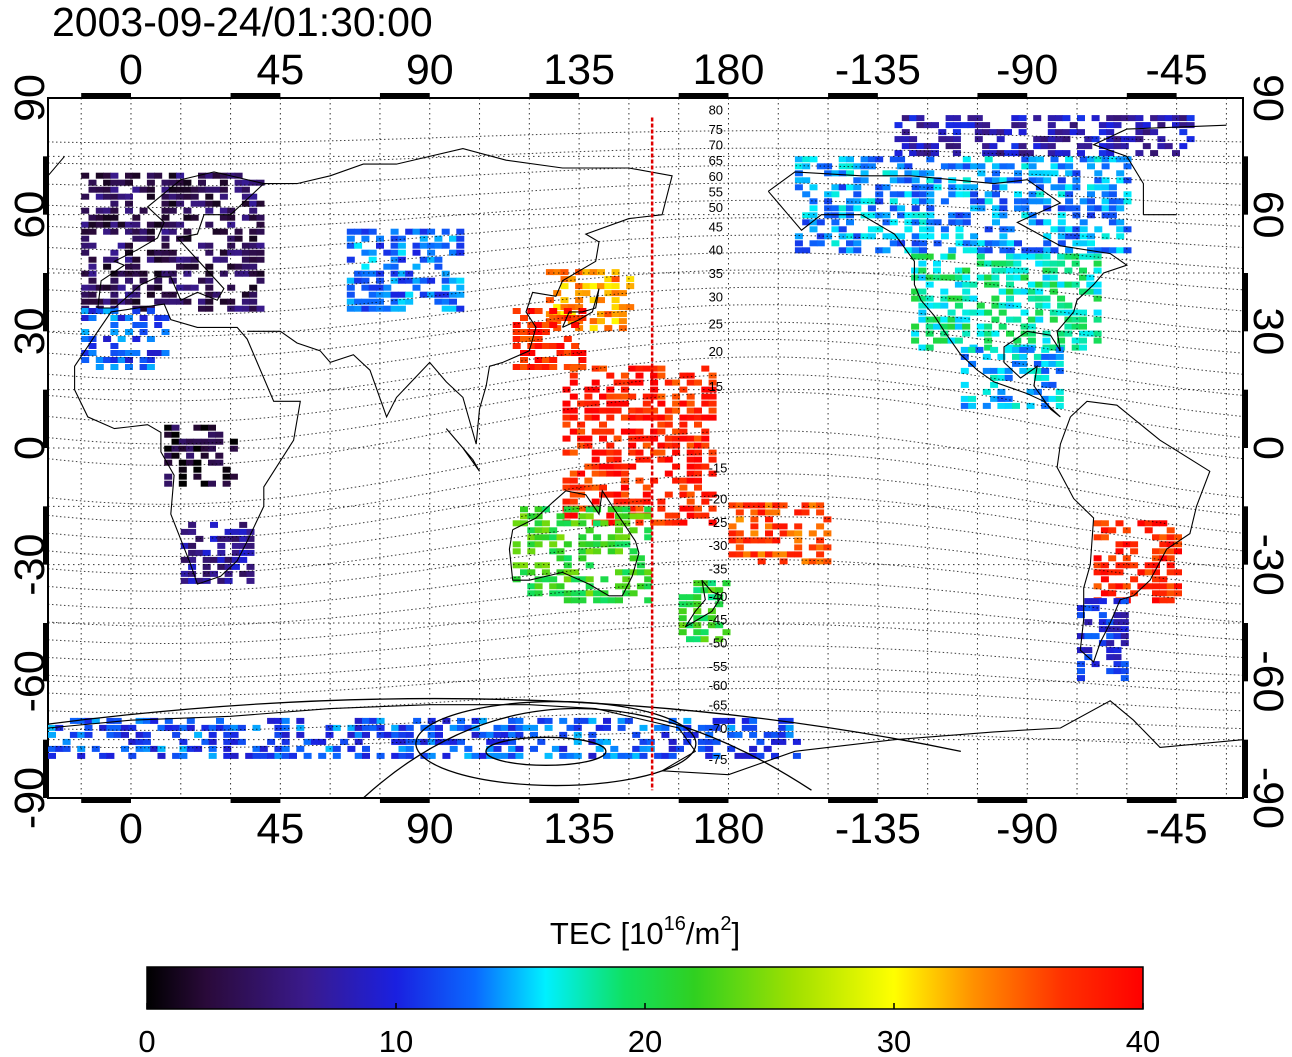  I want to click on frame-tick, so click(1245, 535).